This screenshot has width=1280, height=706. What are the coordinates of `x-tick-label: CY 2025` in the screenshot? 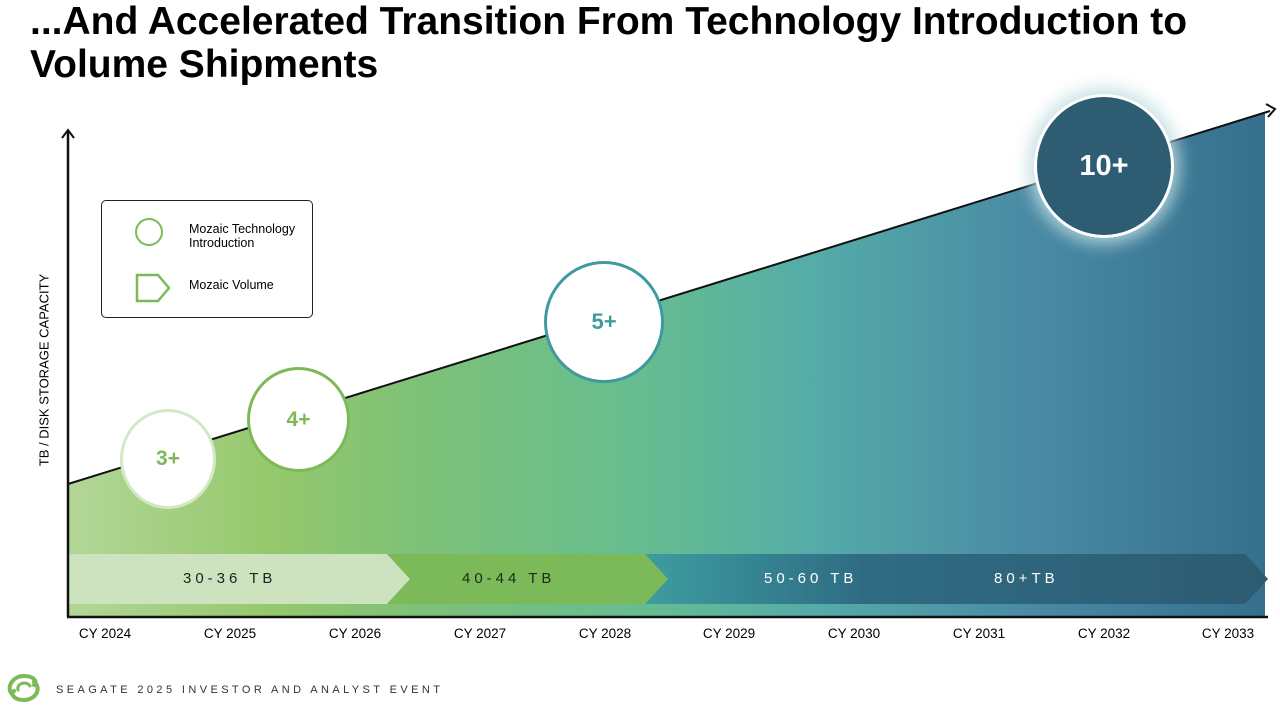 It's located at (230, 633).